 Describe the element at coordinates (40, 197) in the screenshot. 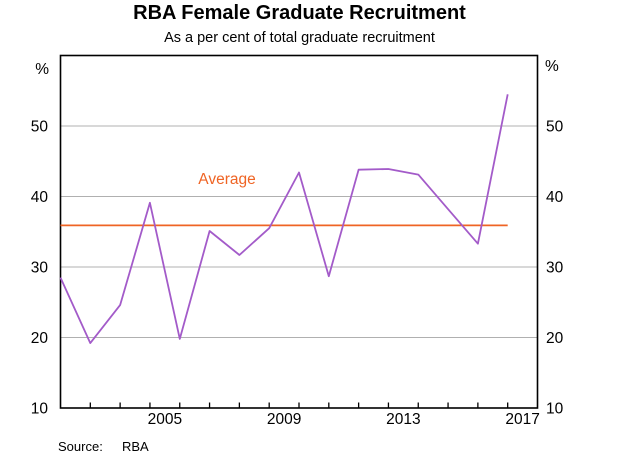

I see `y-axis-label-left: 40` at that location.